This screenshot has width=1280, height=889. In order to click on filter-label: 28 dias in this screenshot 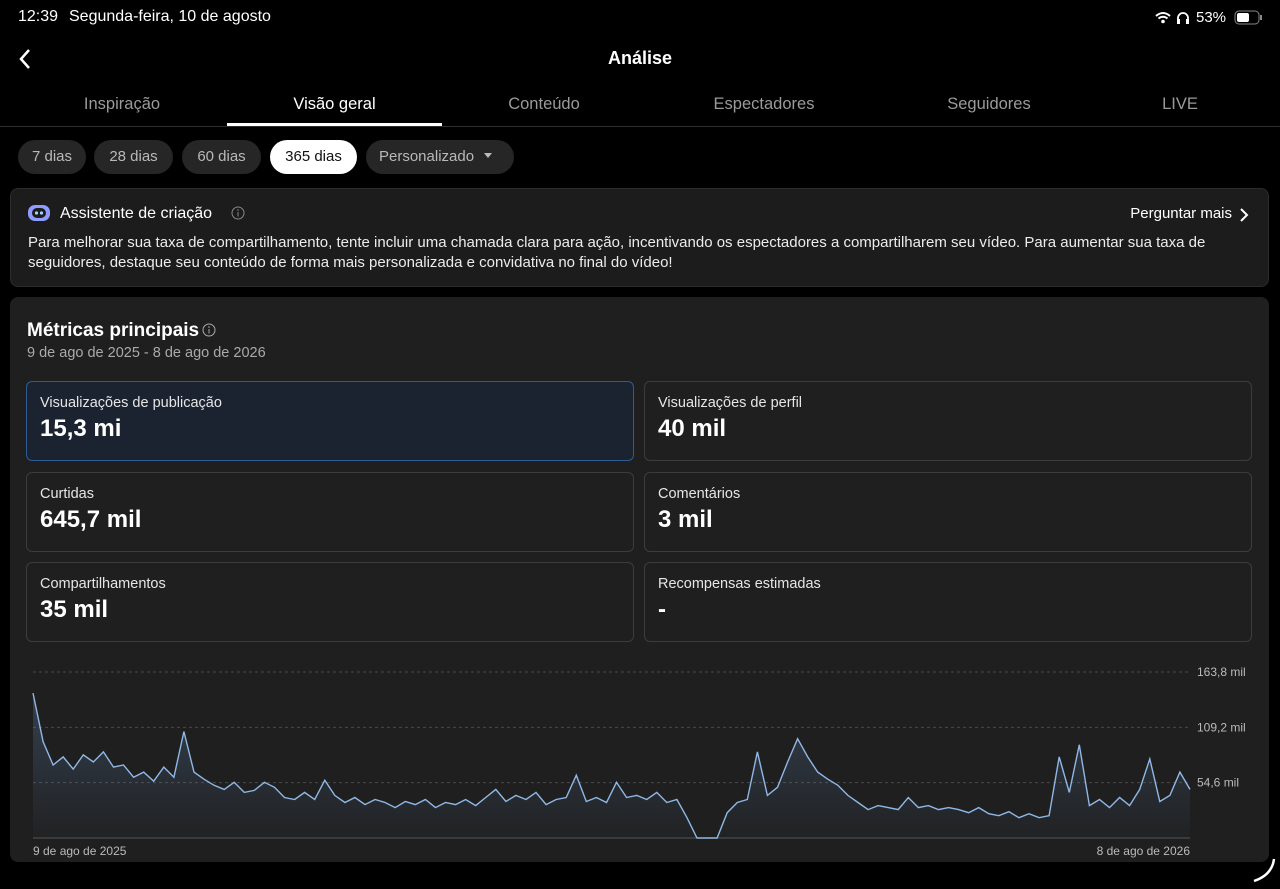, I will do `click(133, 156)`.